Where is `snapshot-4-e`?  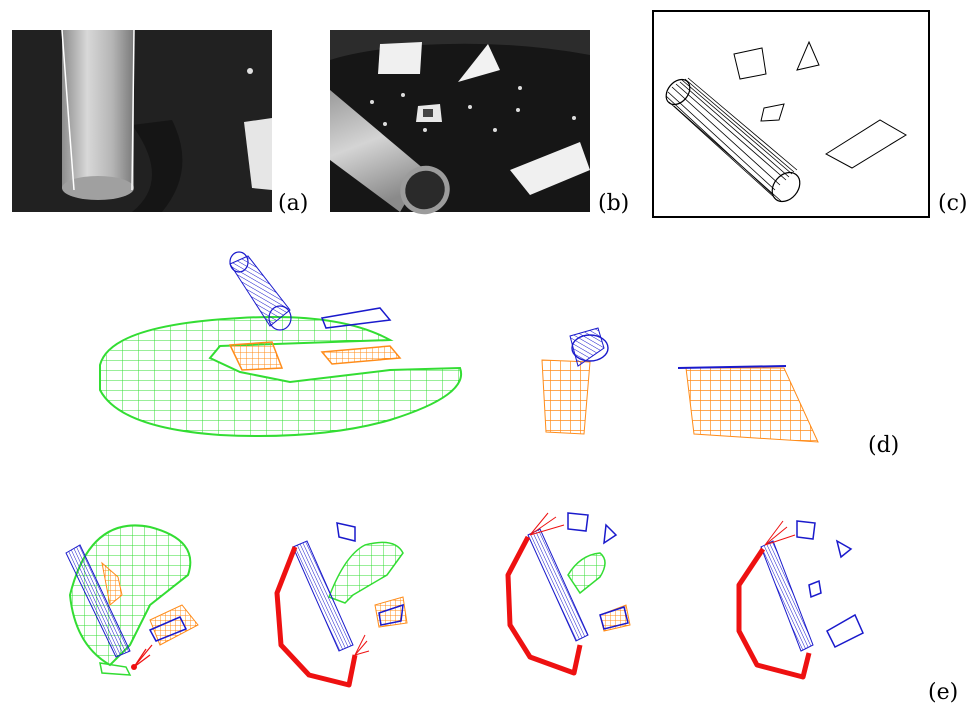 snapshot-4-e is located at coordinates (800, 600).